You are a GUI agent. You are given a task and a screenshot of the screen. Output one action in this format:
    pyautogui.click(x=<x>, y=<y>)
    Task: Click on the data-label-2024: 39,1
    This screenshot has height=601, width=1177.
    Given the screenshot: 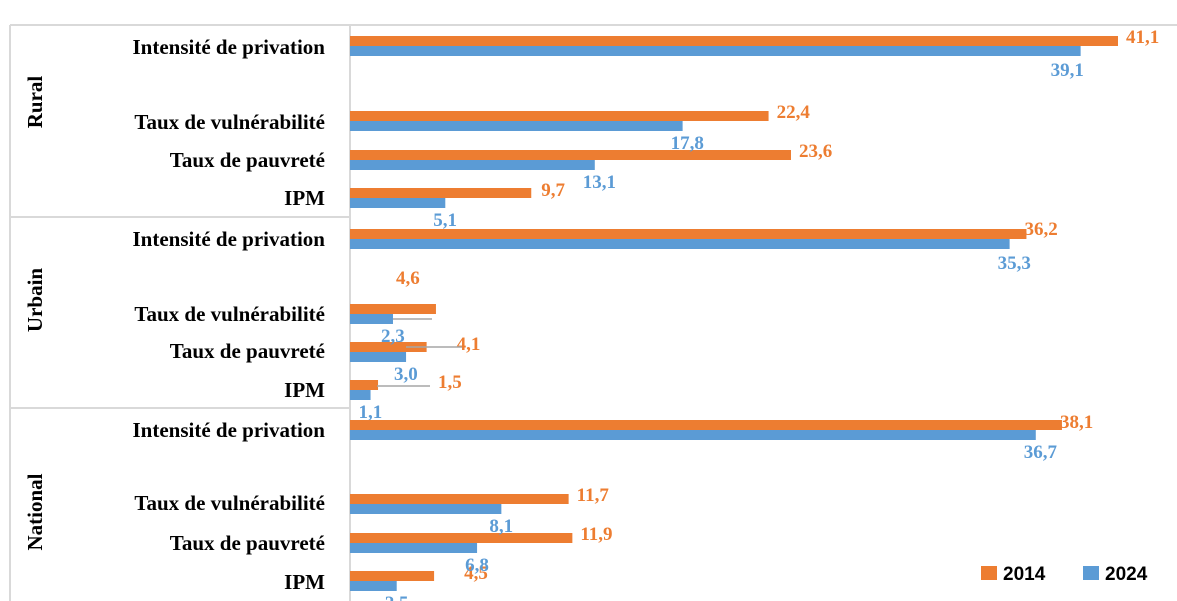 What is the action you would take?
    pyautogui.click(x=1067, y=70)
    